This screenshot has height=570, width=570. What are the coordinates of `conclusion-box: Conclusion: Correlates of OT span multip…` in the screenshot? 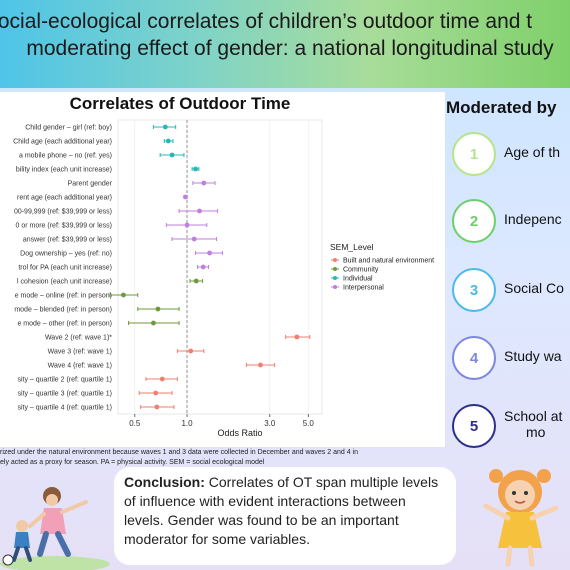 It's located at (285, 516).